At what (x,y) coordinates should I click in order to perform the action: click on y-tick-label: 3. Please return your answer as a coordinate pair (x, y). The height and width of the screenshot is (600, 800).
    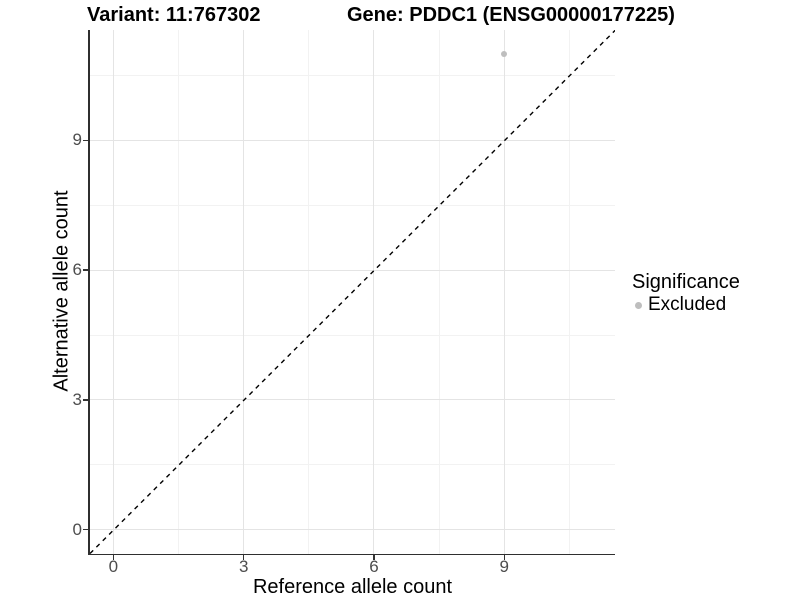
    Looking at the image, I should click on (77, 399).